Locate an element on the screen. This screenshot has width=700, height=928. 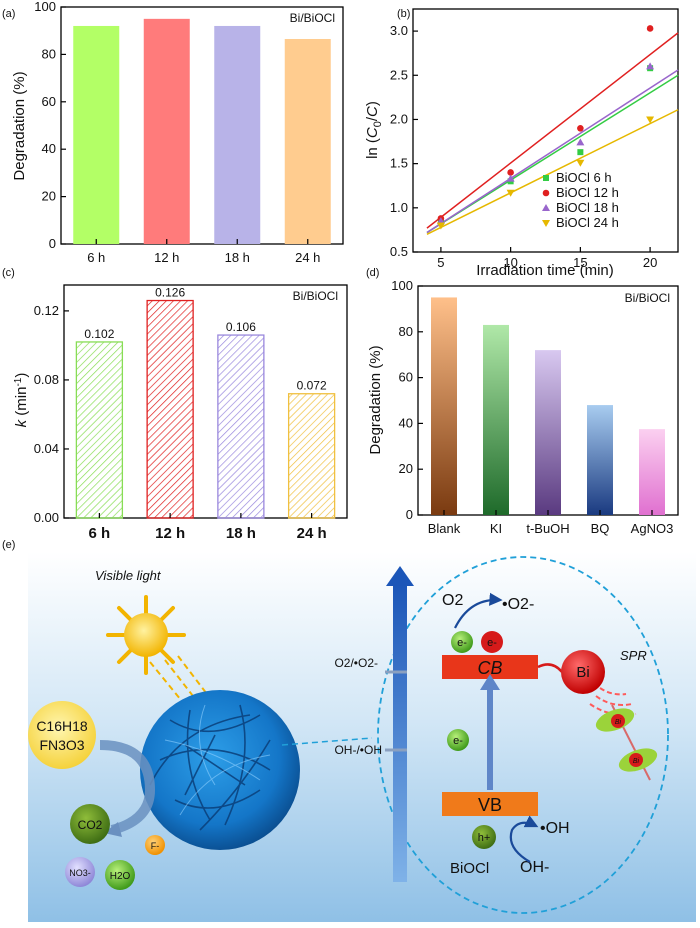
panel-b-xtick-label: 10 is located at coordinates (510, 262).